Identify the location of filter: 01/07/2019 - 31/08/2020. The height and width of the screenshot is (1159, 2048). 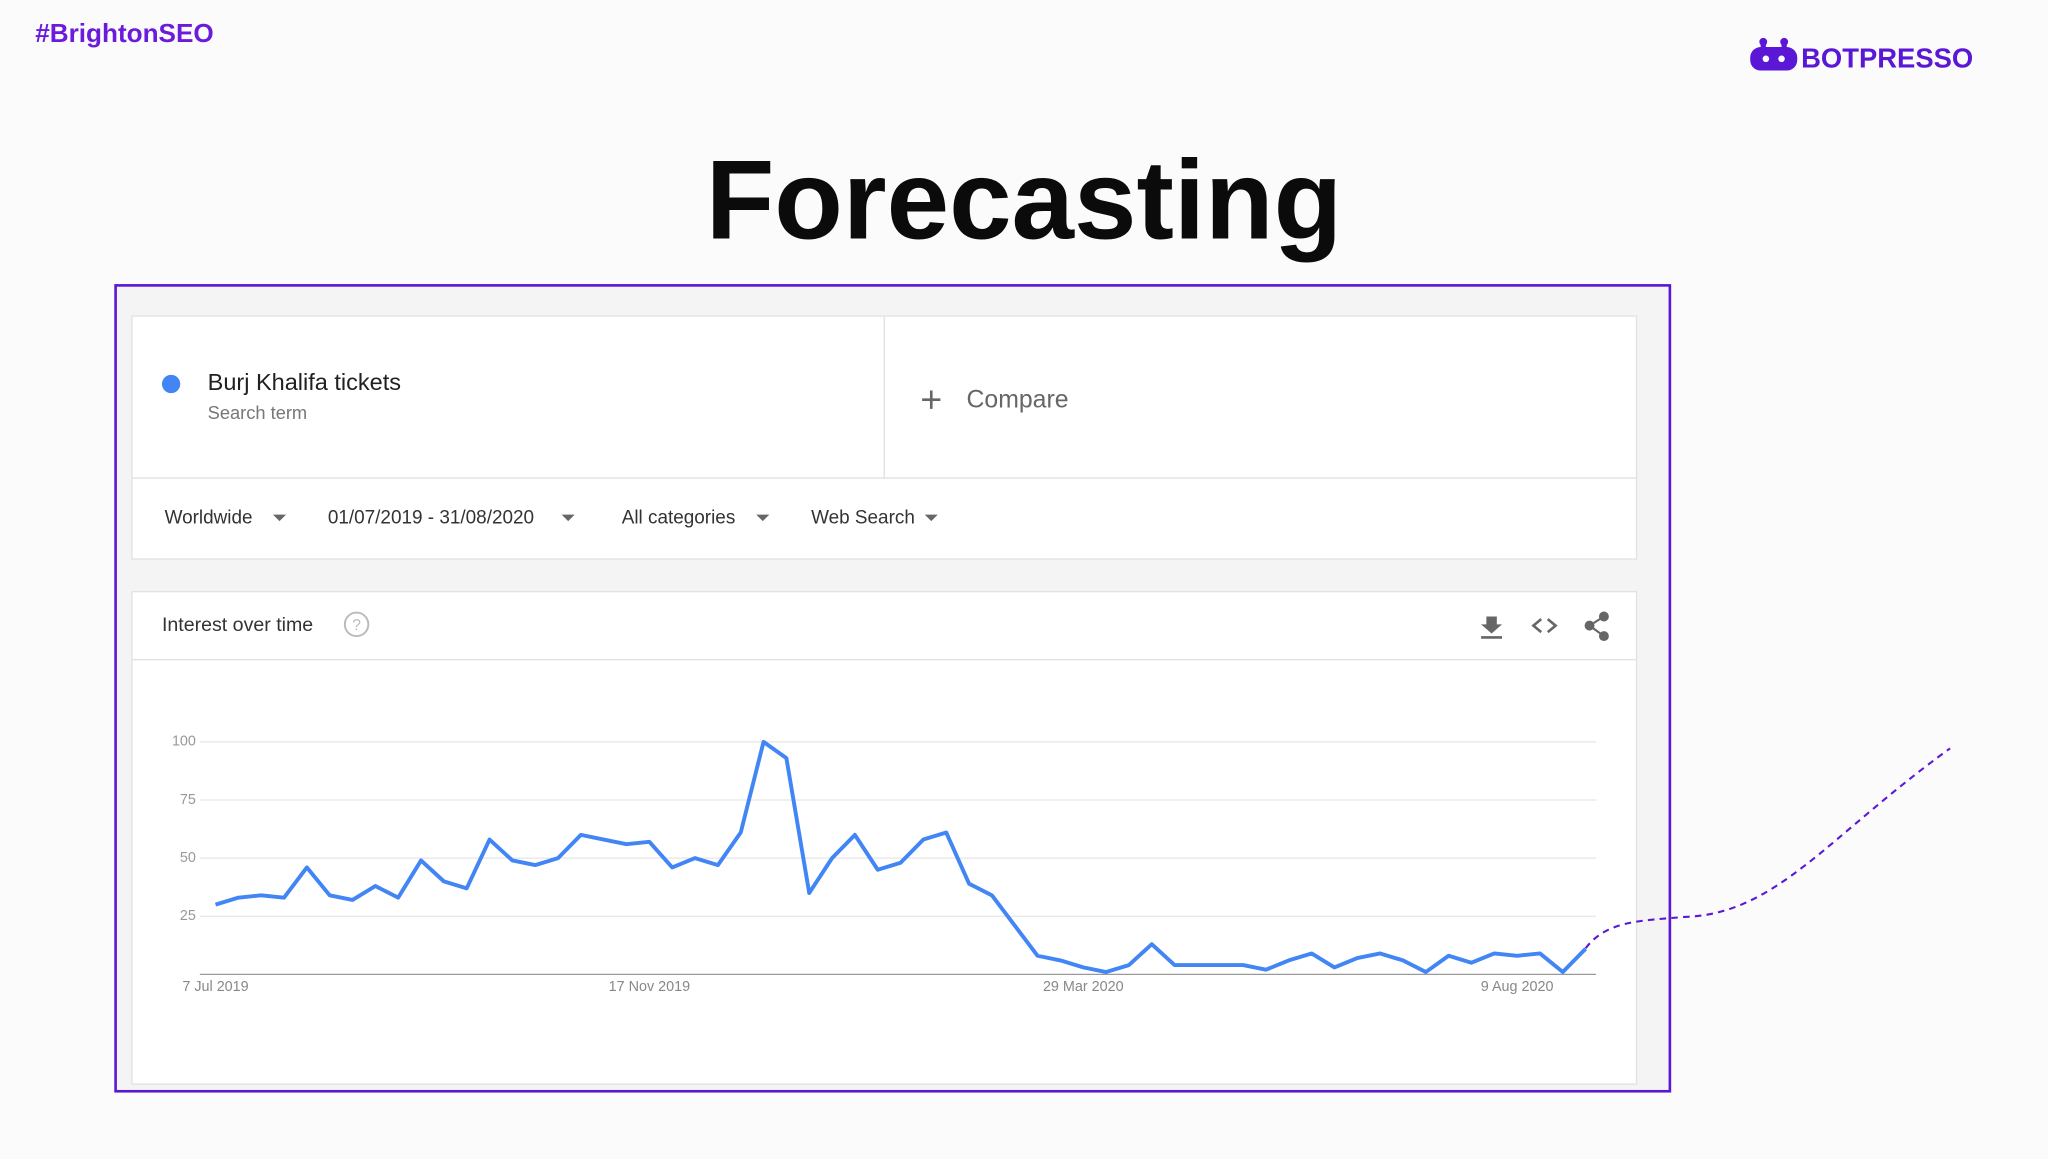
(431, 518).